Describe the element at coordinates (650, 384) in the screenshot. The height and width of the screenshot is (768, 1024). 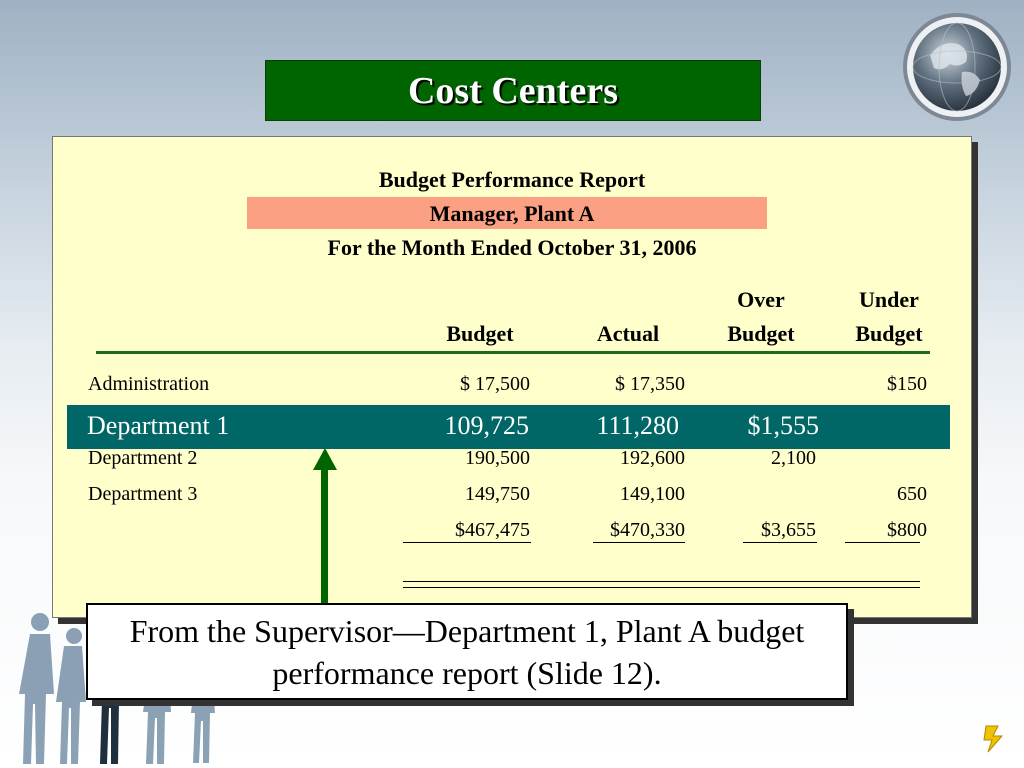
I see `row-admin-actual: $ 17,350` at that location.